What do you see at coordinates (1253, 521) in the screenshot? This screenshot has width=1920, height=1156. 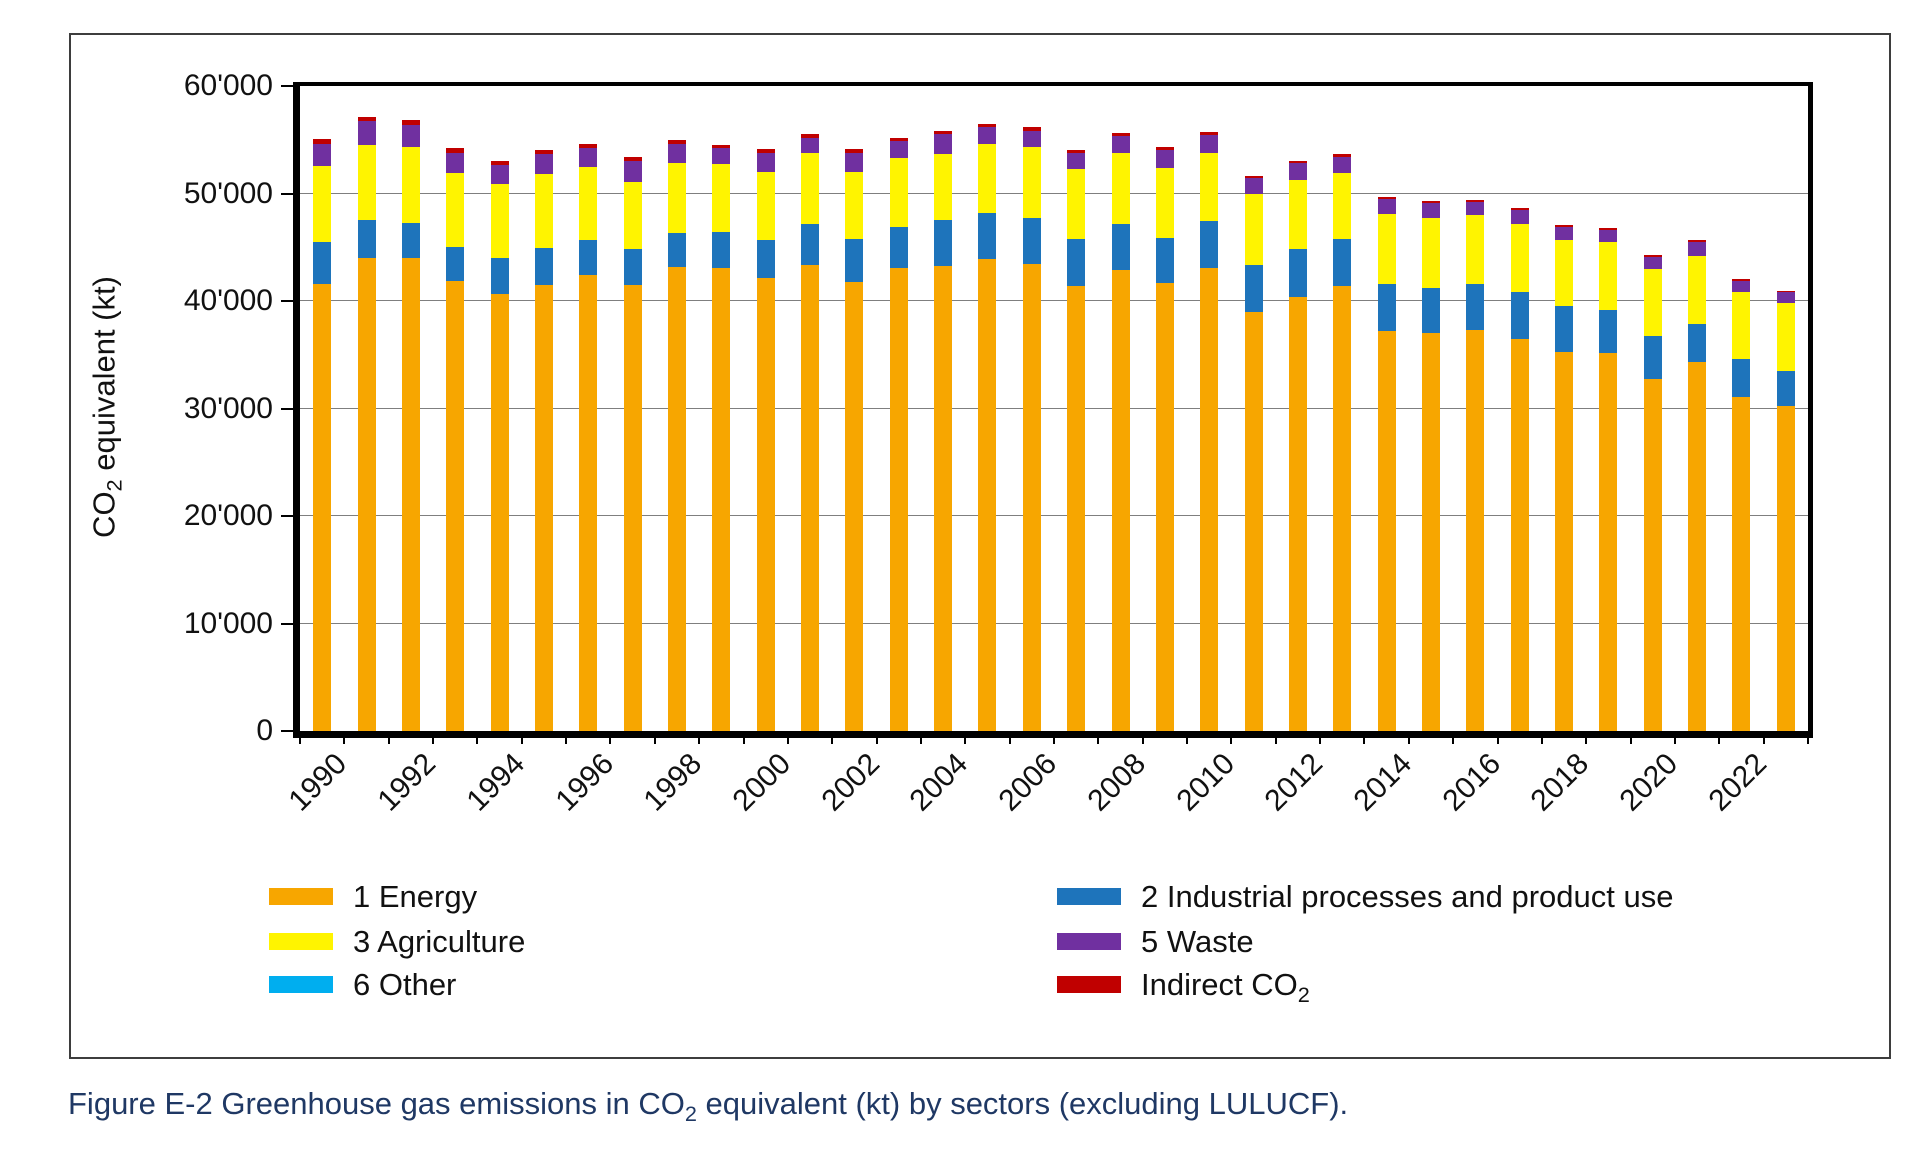 I see `bar-segment-energy-2011` at bounding box center [1253, 521].